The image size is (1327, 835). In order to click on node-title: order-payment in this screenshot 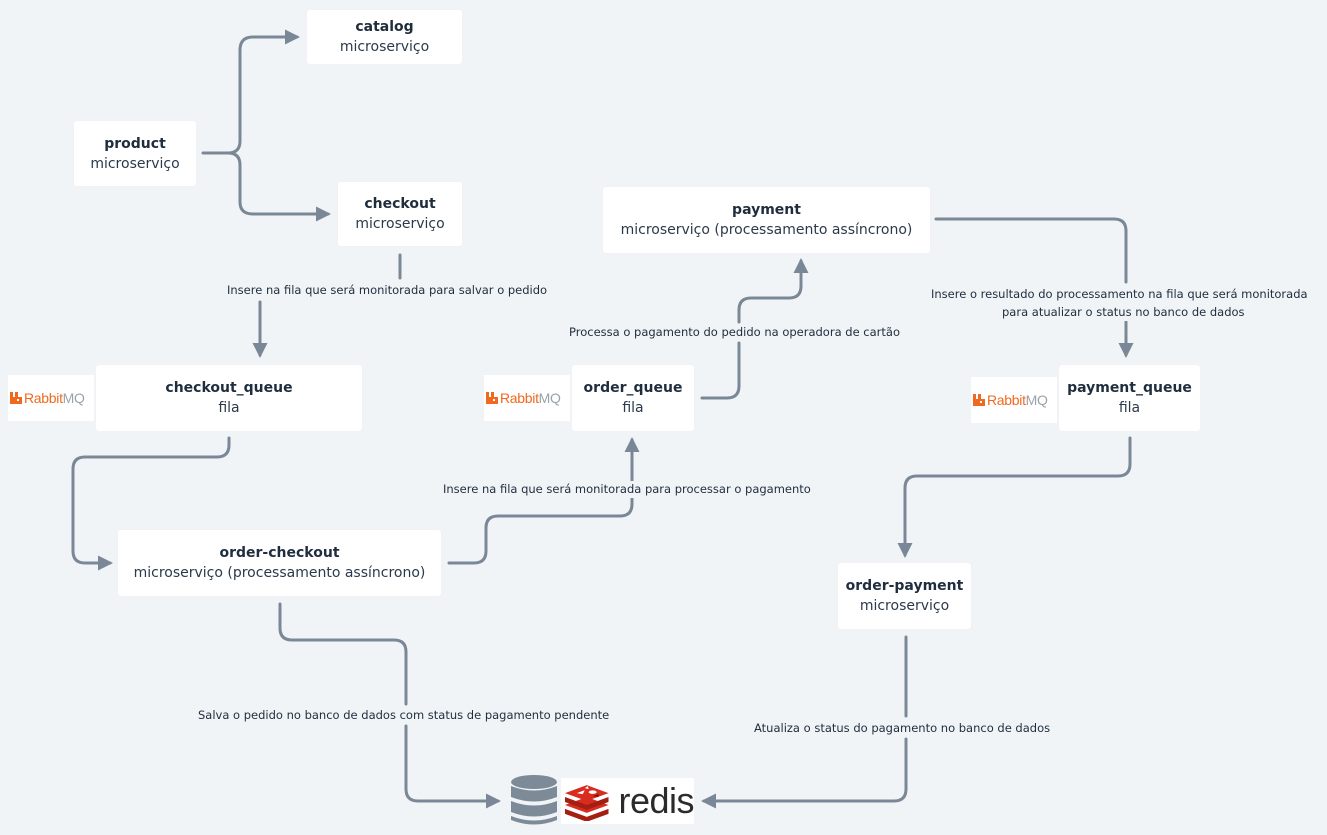, I will do `click(904, 586)`.